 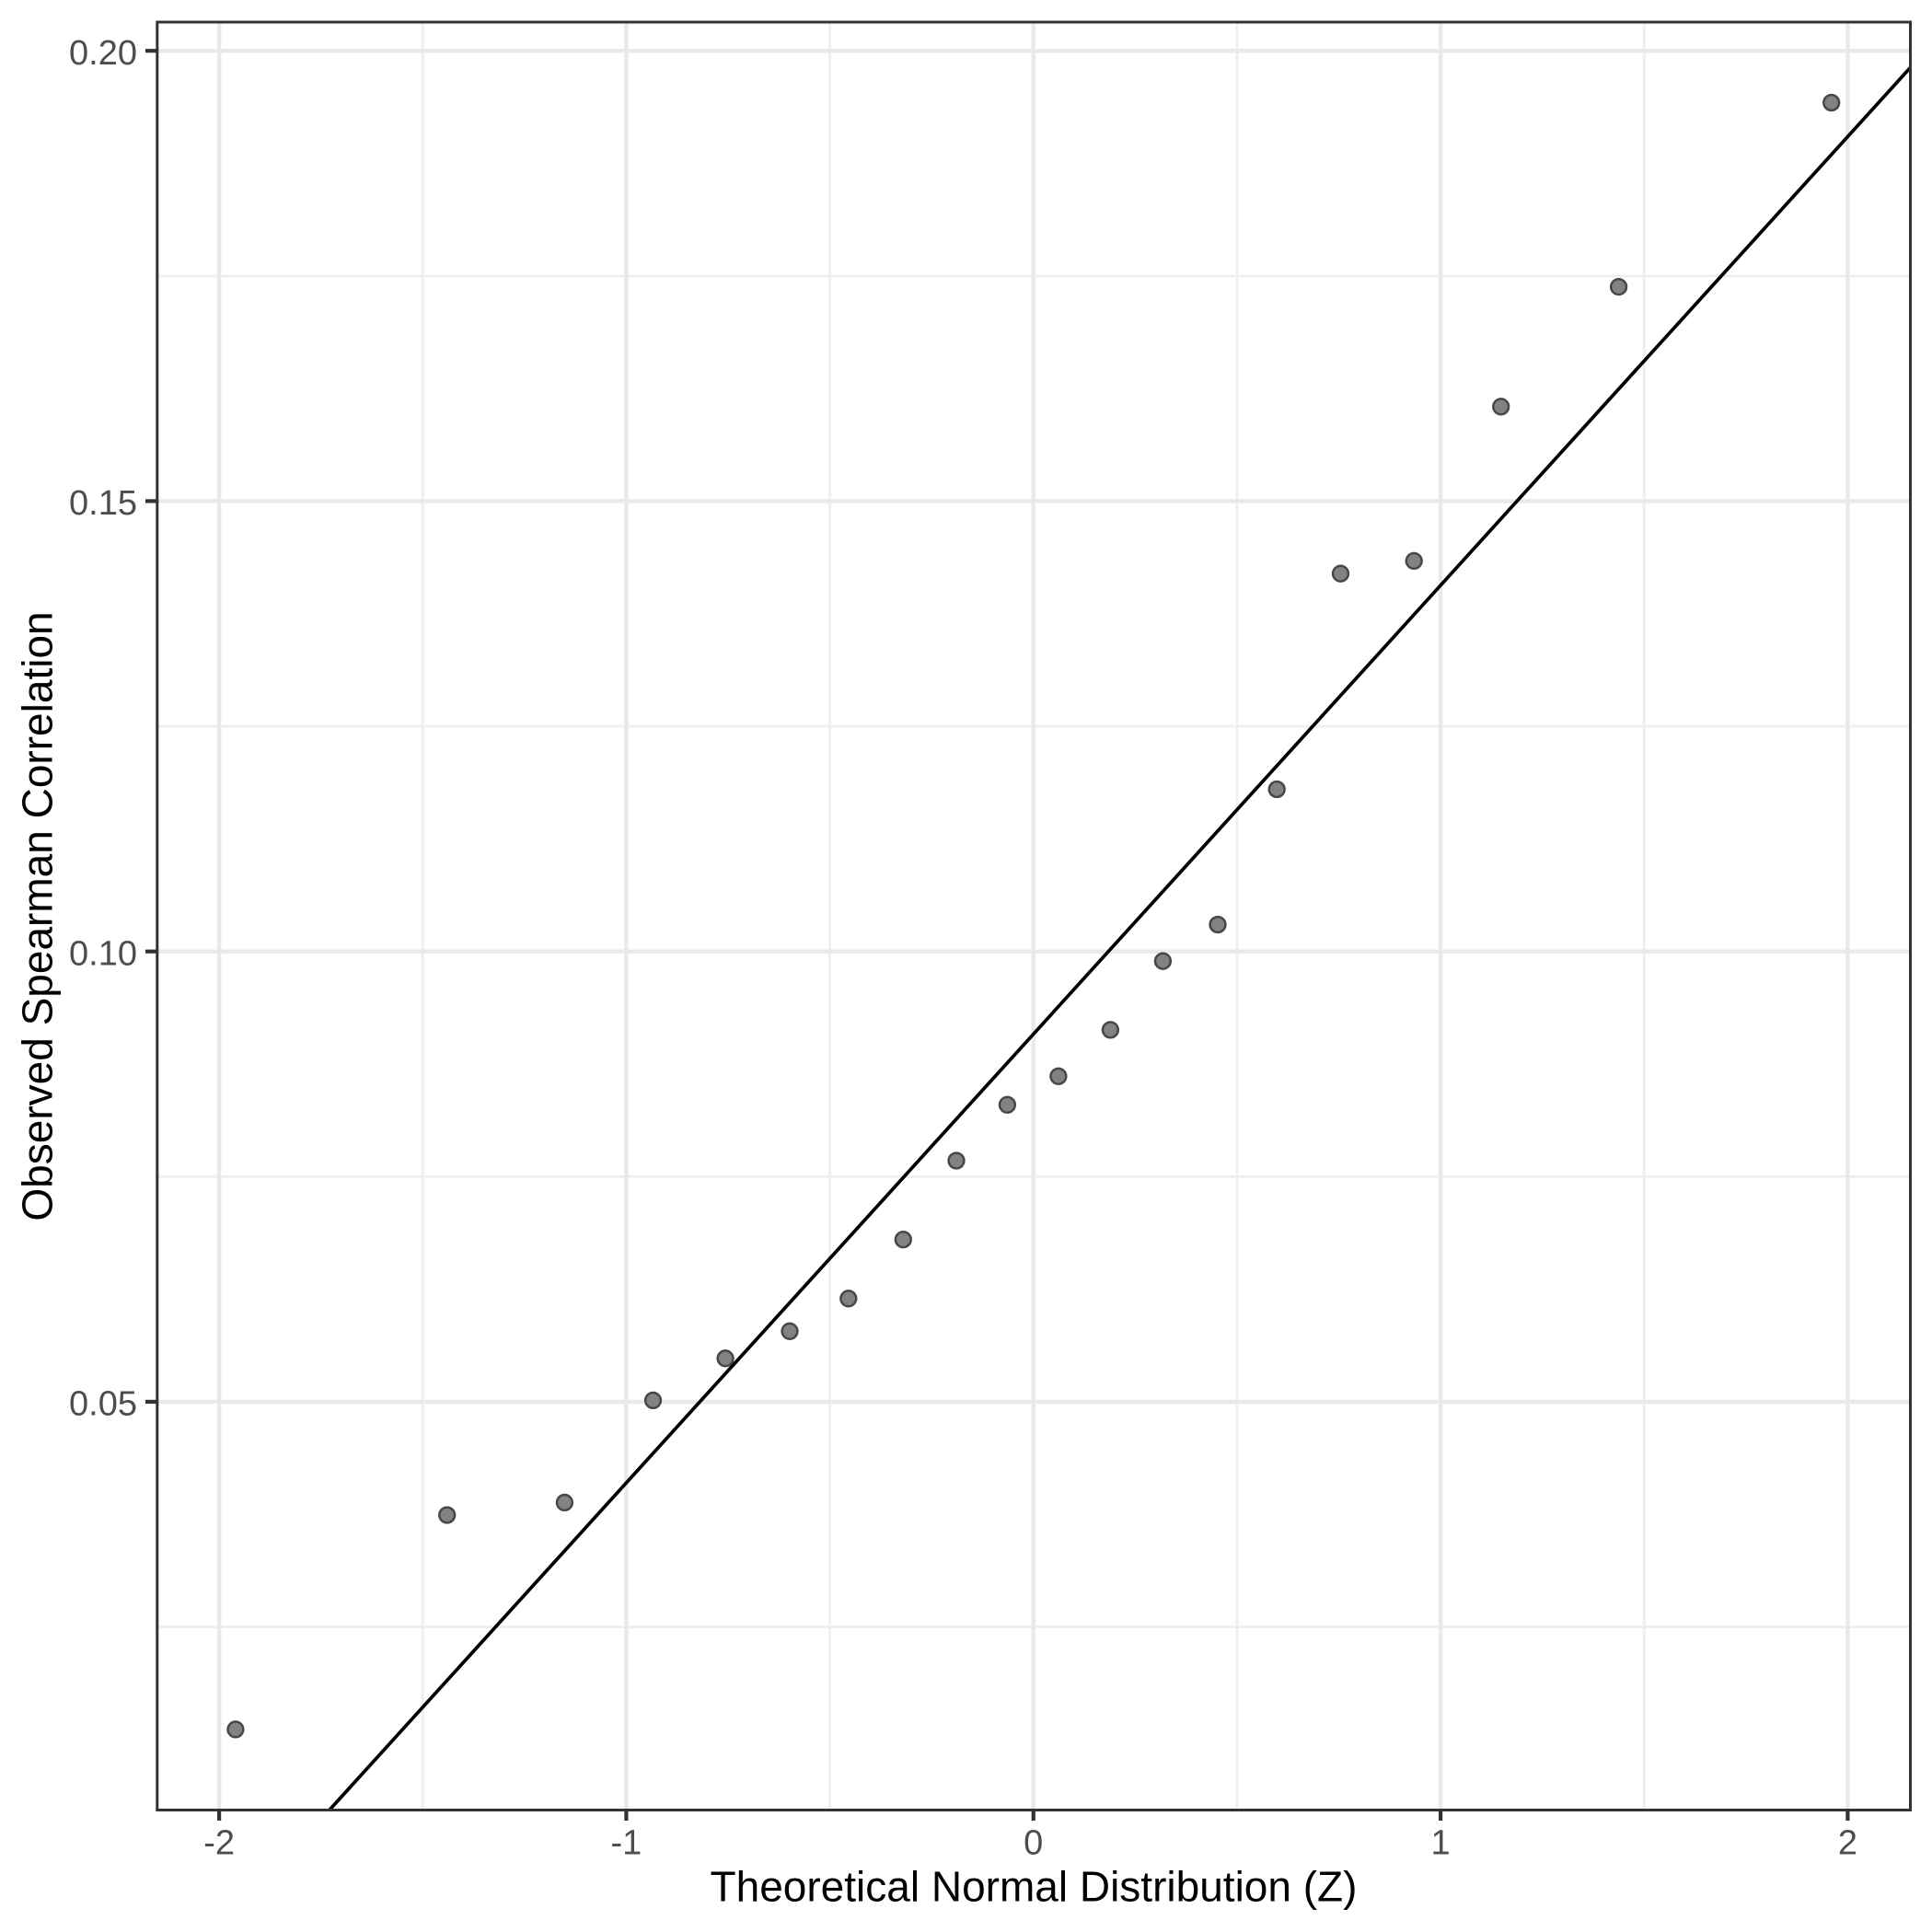 I want to click on svg-text: 2, so click(x=1848, y=1844).